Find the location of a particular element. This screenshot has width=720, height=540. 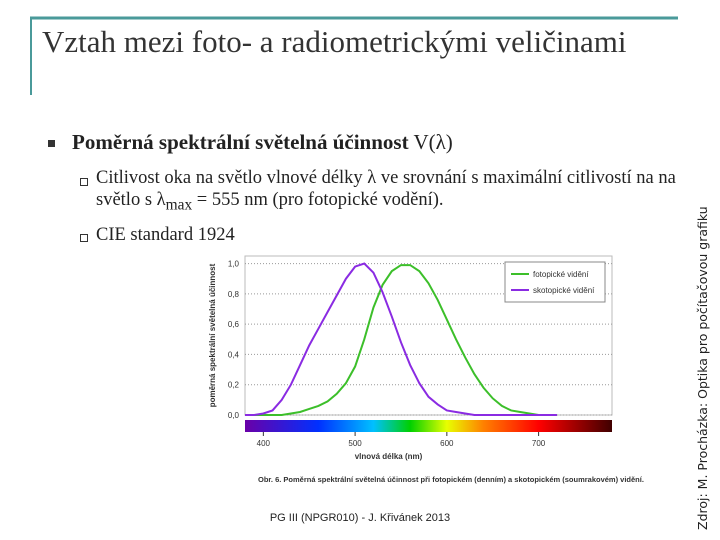

bullet-rest: V(λ) is located at coordinates (433, 142).